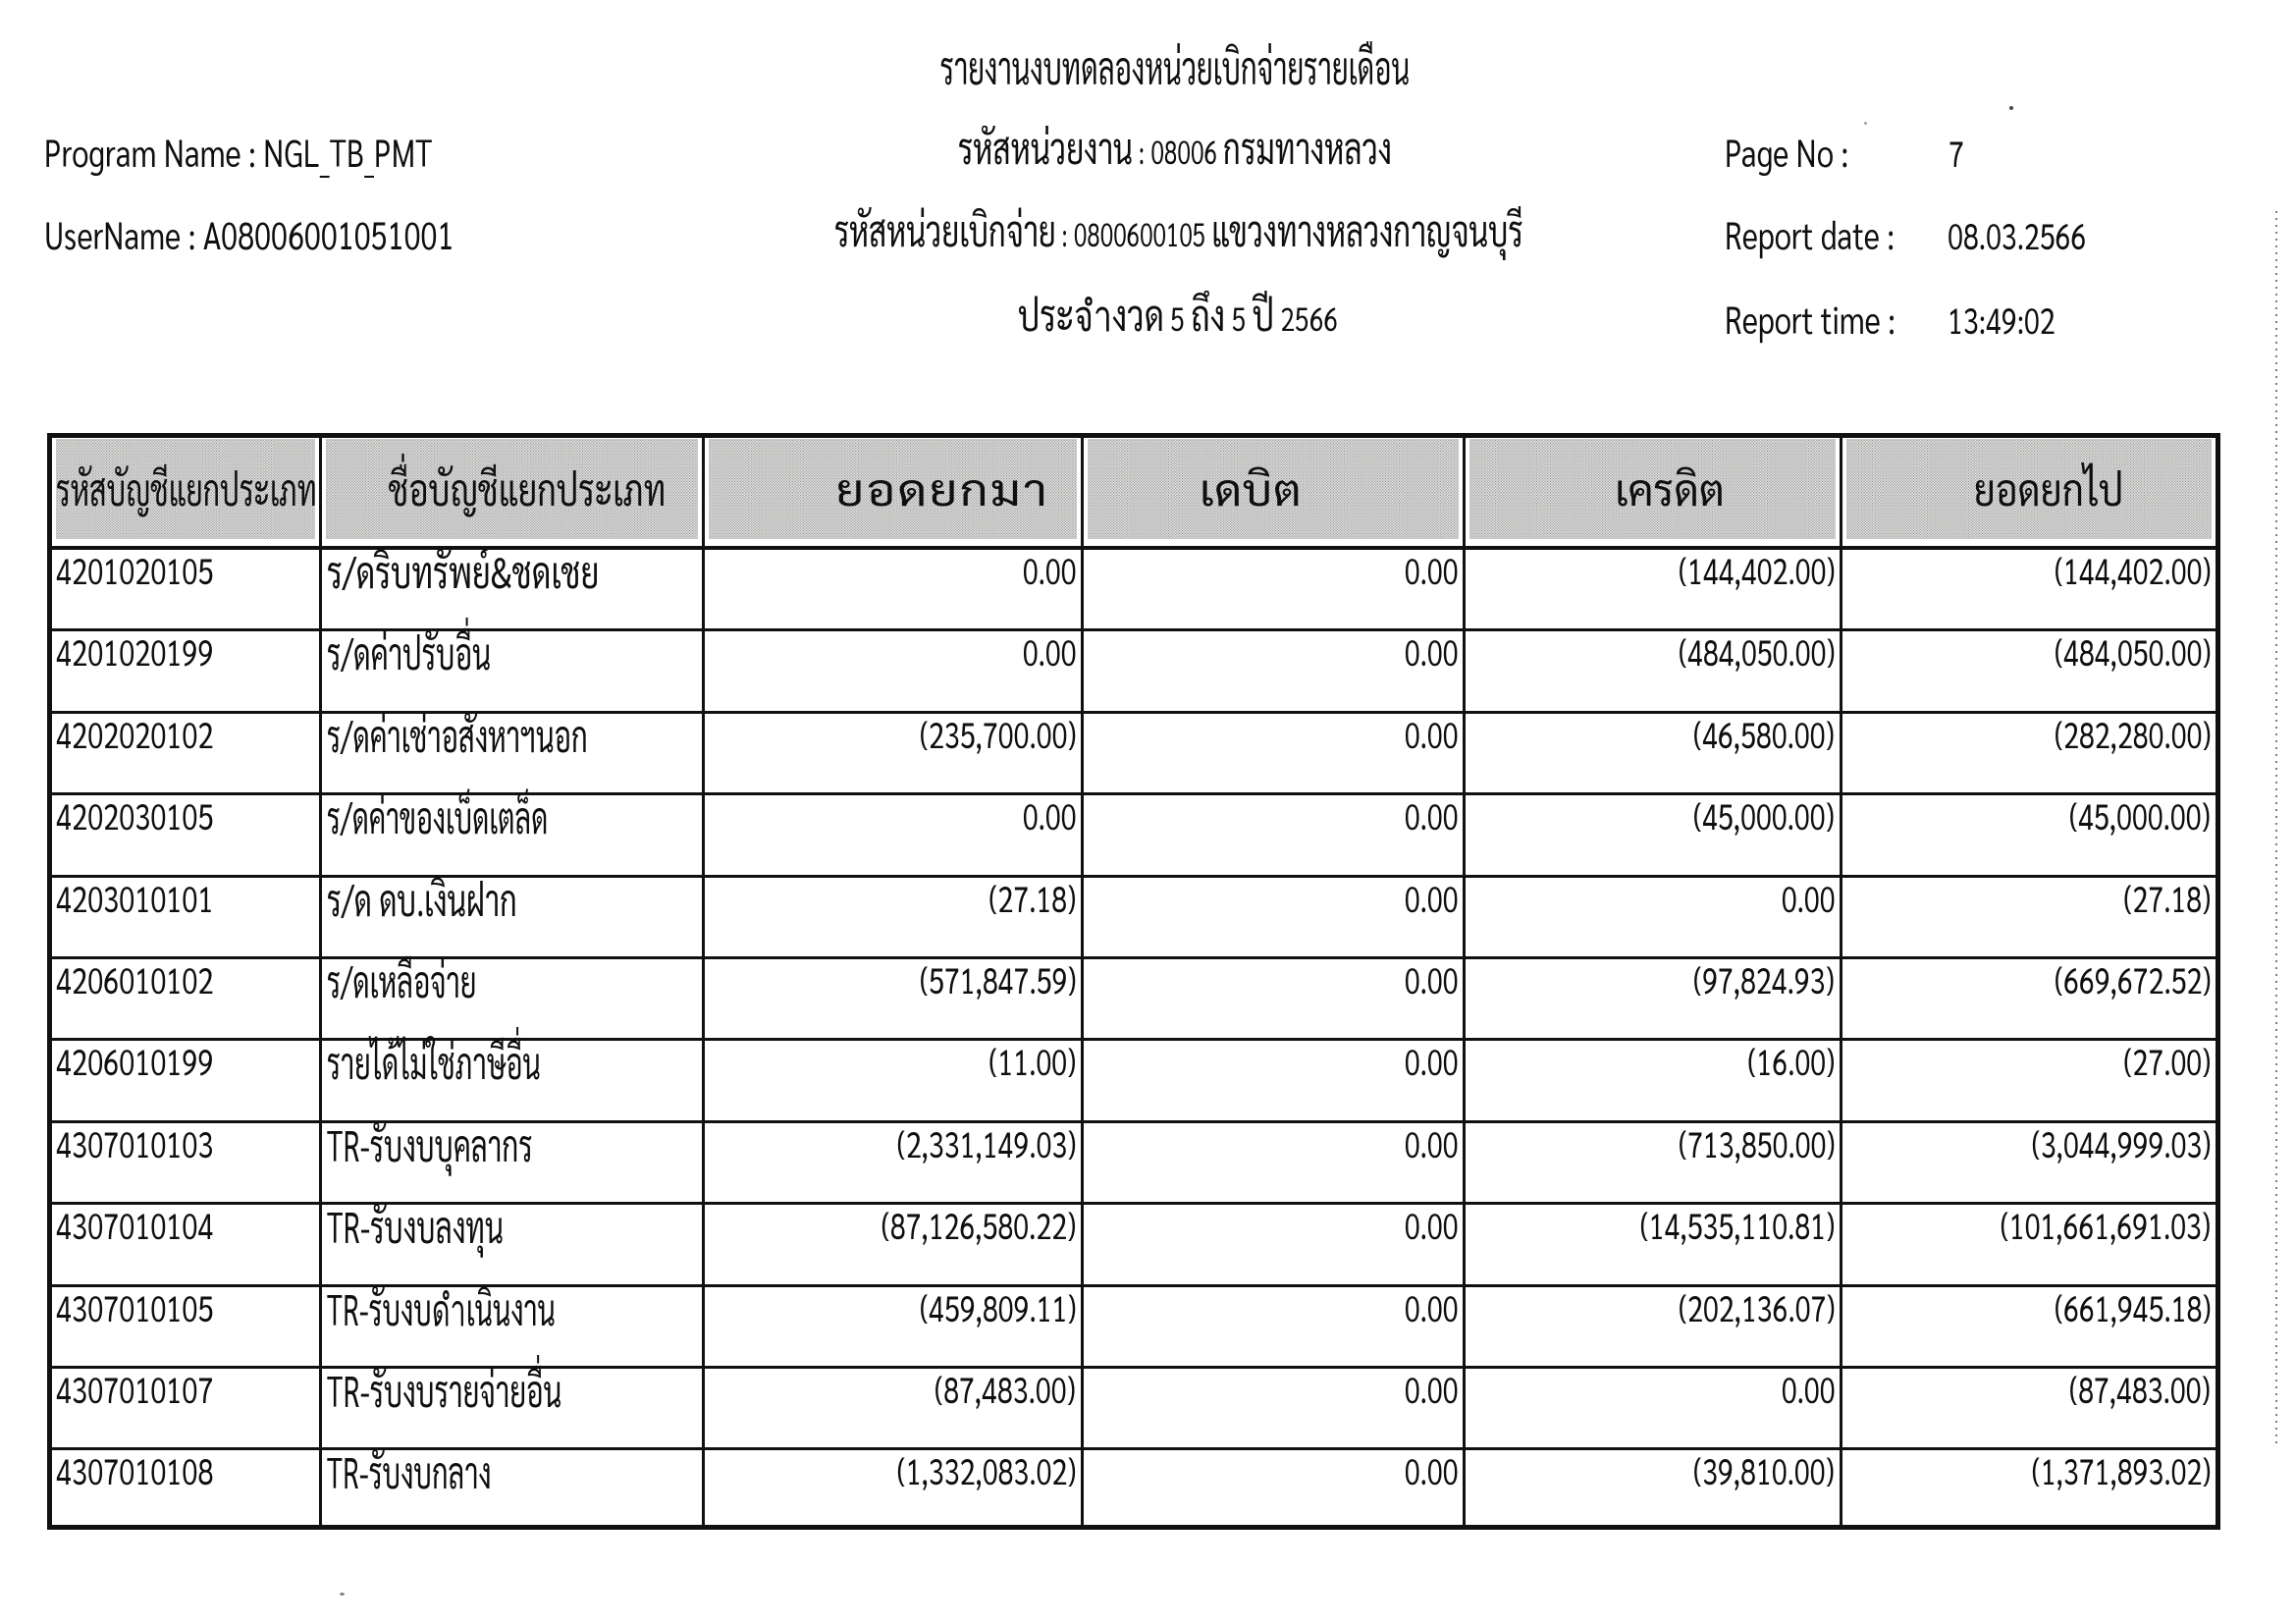 This screenshot has height=1624, width=2296. I want to click on cell-carried-forward: (87,483.00), so click(2029, 1408).